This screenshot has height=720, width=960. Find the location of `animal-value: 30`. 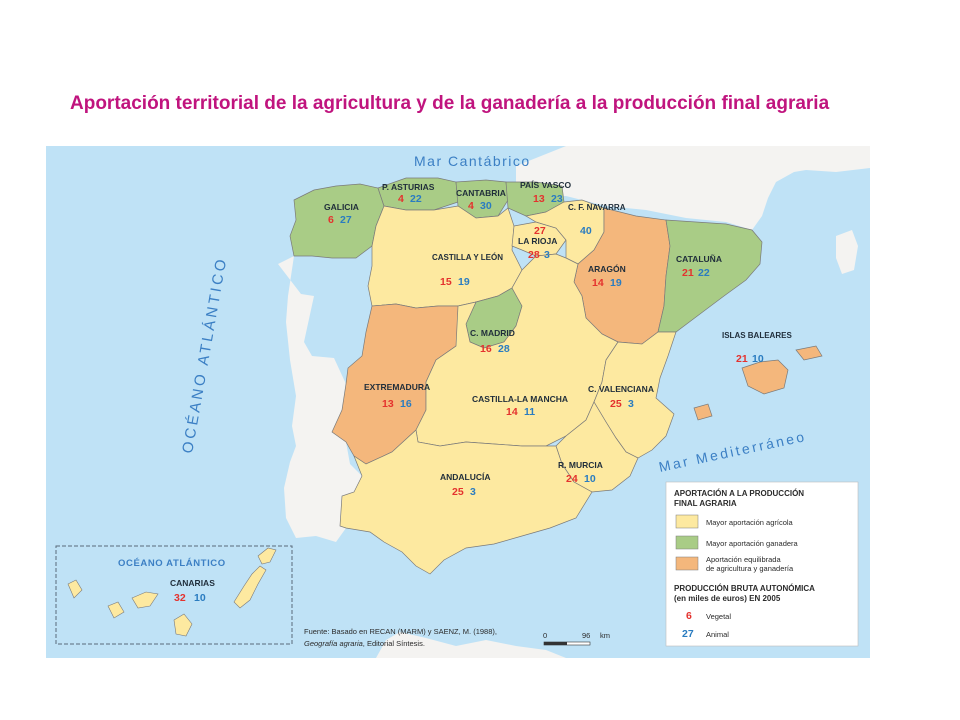

animal-value: 30 is located at coordinates (486, 206).